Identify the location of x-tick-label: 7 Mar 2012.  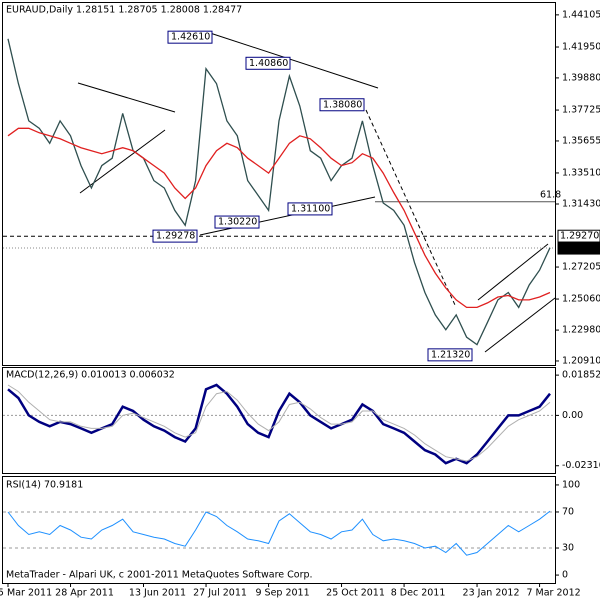
(553, 593).